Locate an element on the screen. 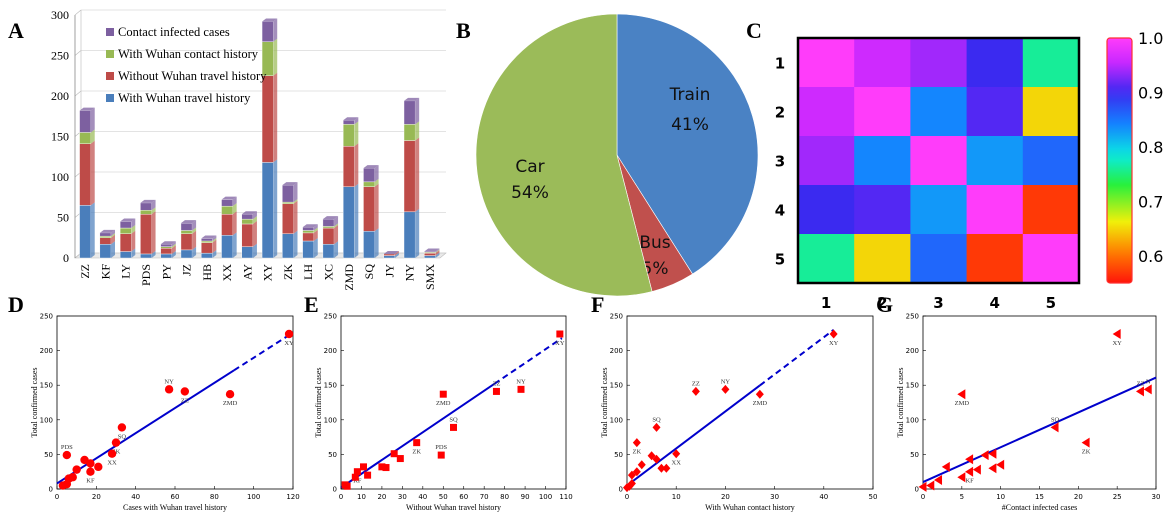 This screenshot has height=513, width=1173. heatmap-col-label: 1 is located at coordinates (826, 303).